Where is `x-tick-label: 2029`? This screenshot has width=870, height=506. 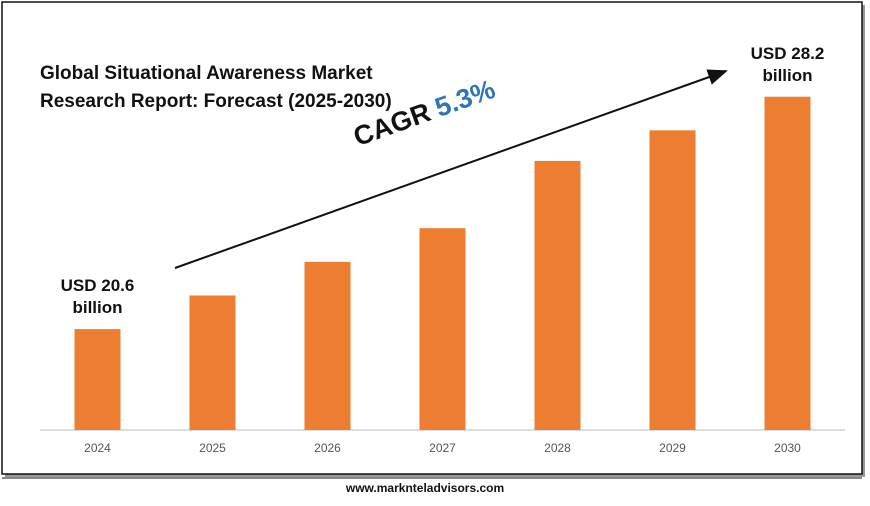 x-tick-label: 2029 is located at coordinates (672, 448).